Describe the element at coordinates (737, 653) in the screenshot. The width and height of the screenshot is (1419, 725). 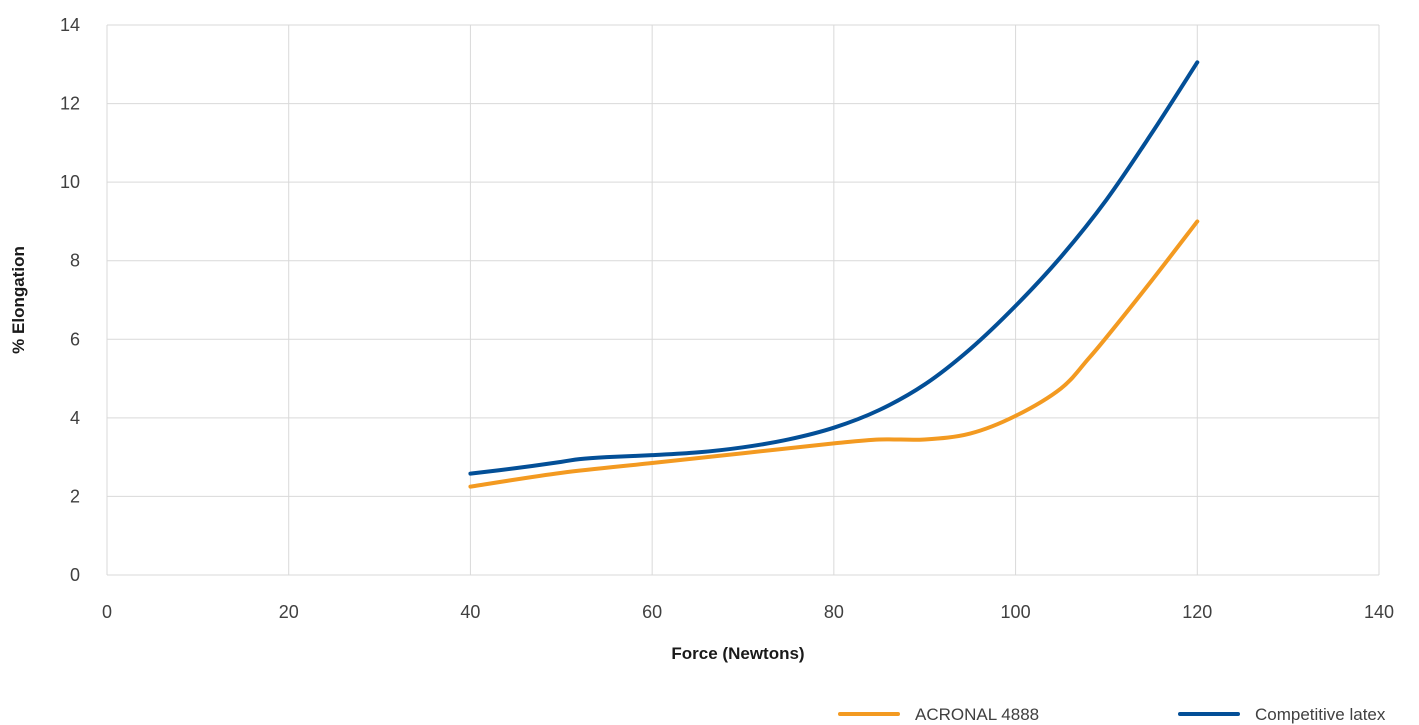
I see `x-axis-title: Force (Newtons)` at that location.